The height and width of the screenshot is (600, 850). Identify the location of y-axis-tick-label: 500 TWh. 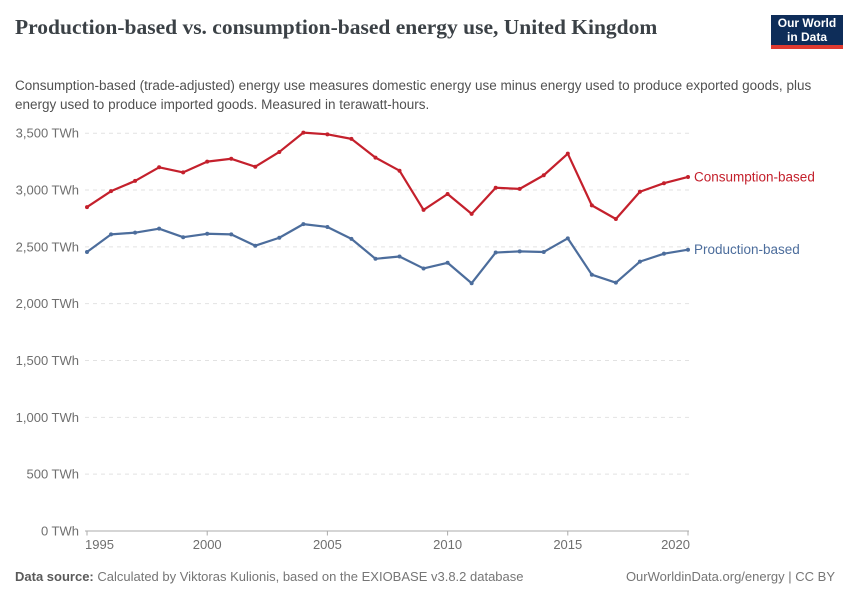
(52, 474).